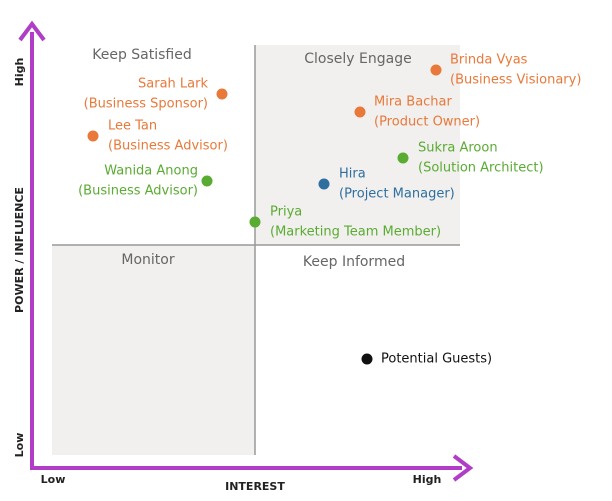  I want to click on y-arrow, so click(32, 31).